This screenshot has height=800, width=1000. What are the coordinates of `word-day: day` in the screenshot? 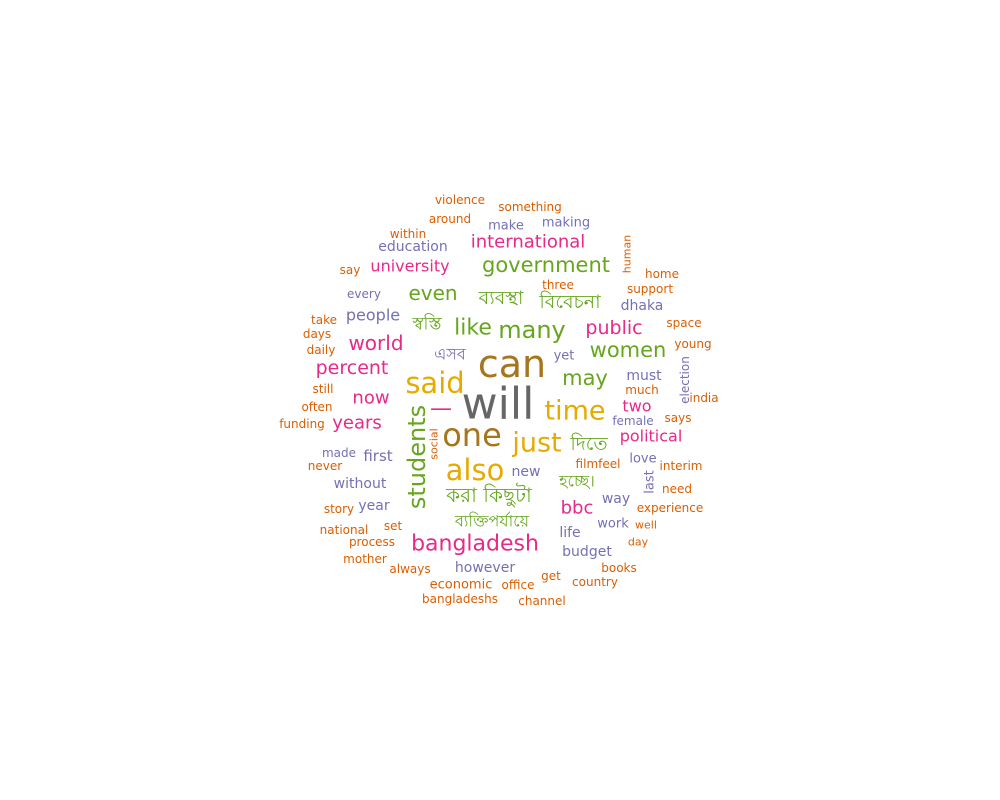 It's located at (638, 542).